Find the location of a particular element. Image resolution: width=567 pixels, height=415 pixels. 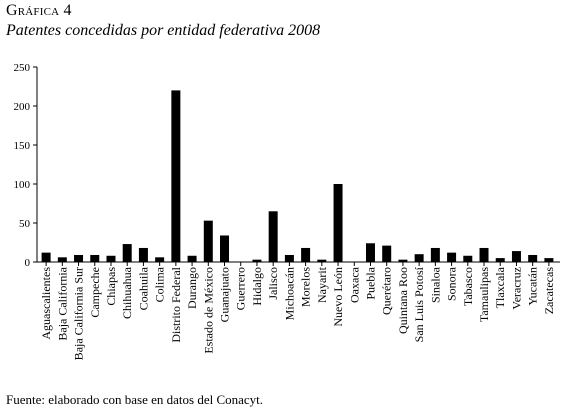

x-tick-label: Nuevo León is located at coordinates (338, 297).